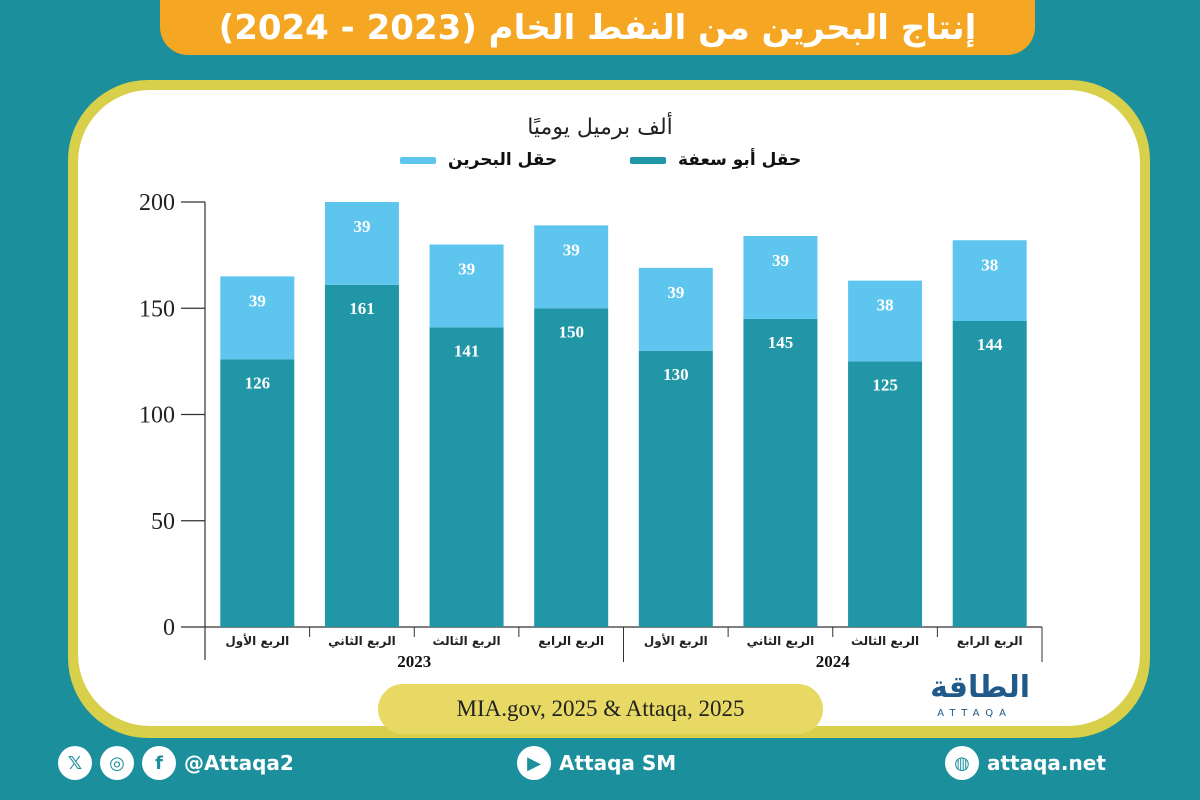 This screenshot has width=1200, height=800. What do you see at coordinates (467, 350) in the screenshot?
I see `data-label-abu-saafa: 141` at bounding box center [467, 350].